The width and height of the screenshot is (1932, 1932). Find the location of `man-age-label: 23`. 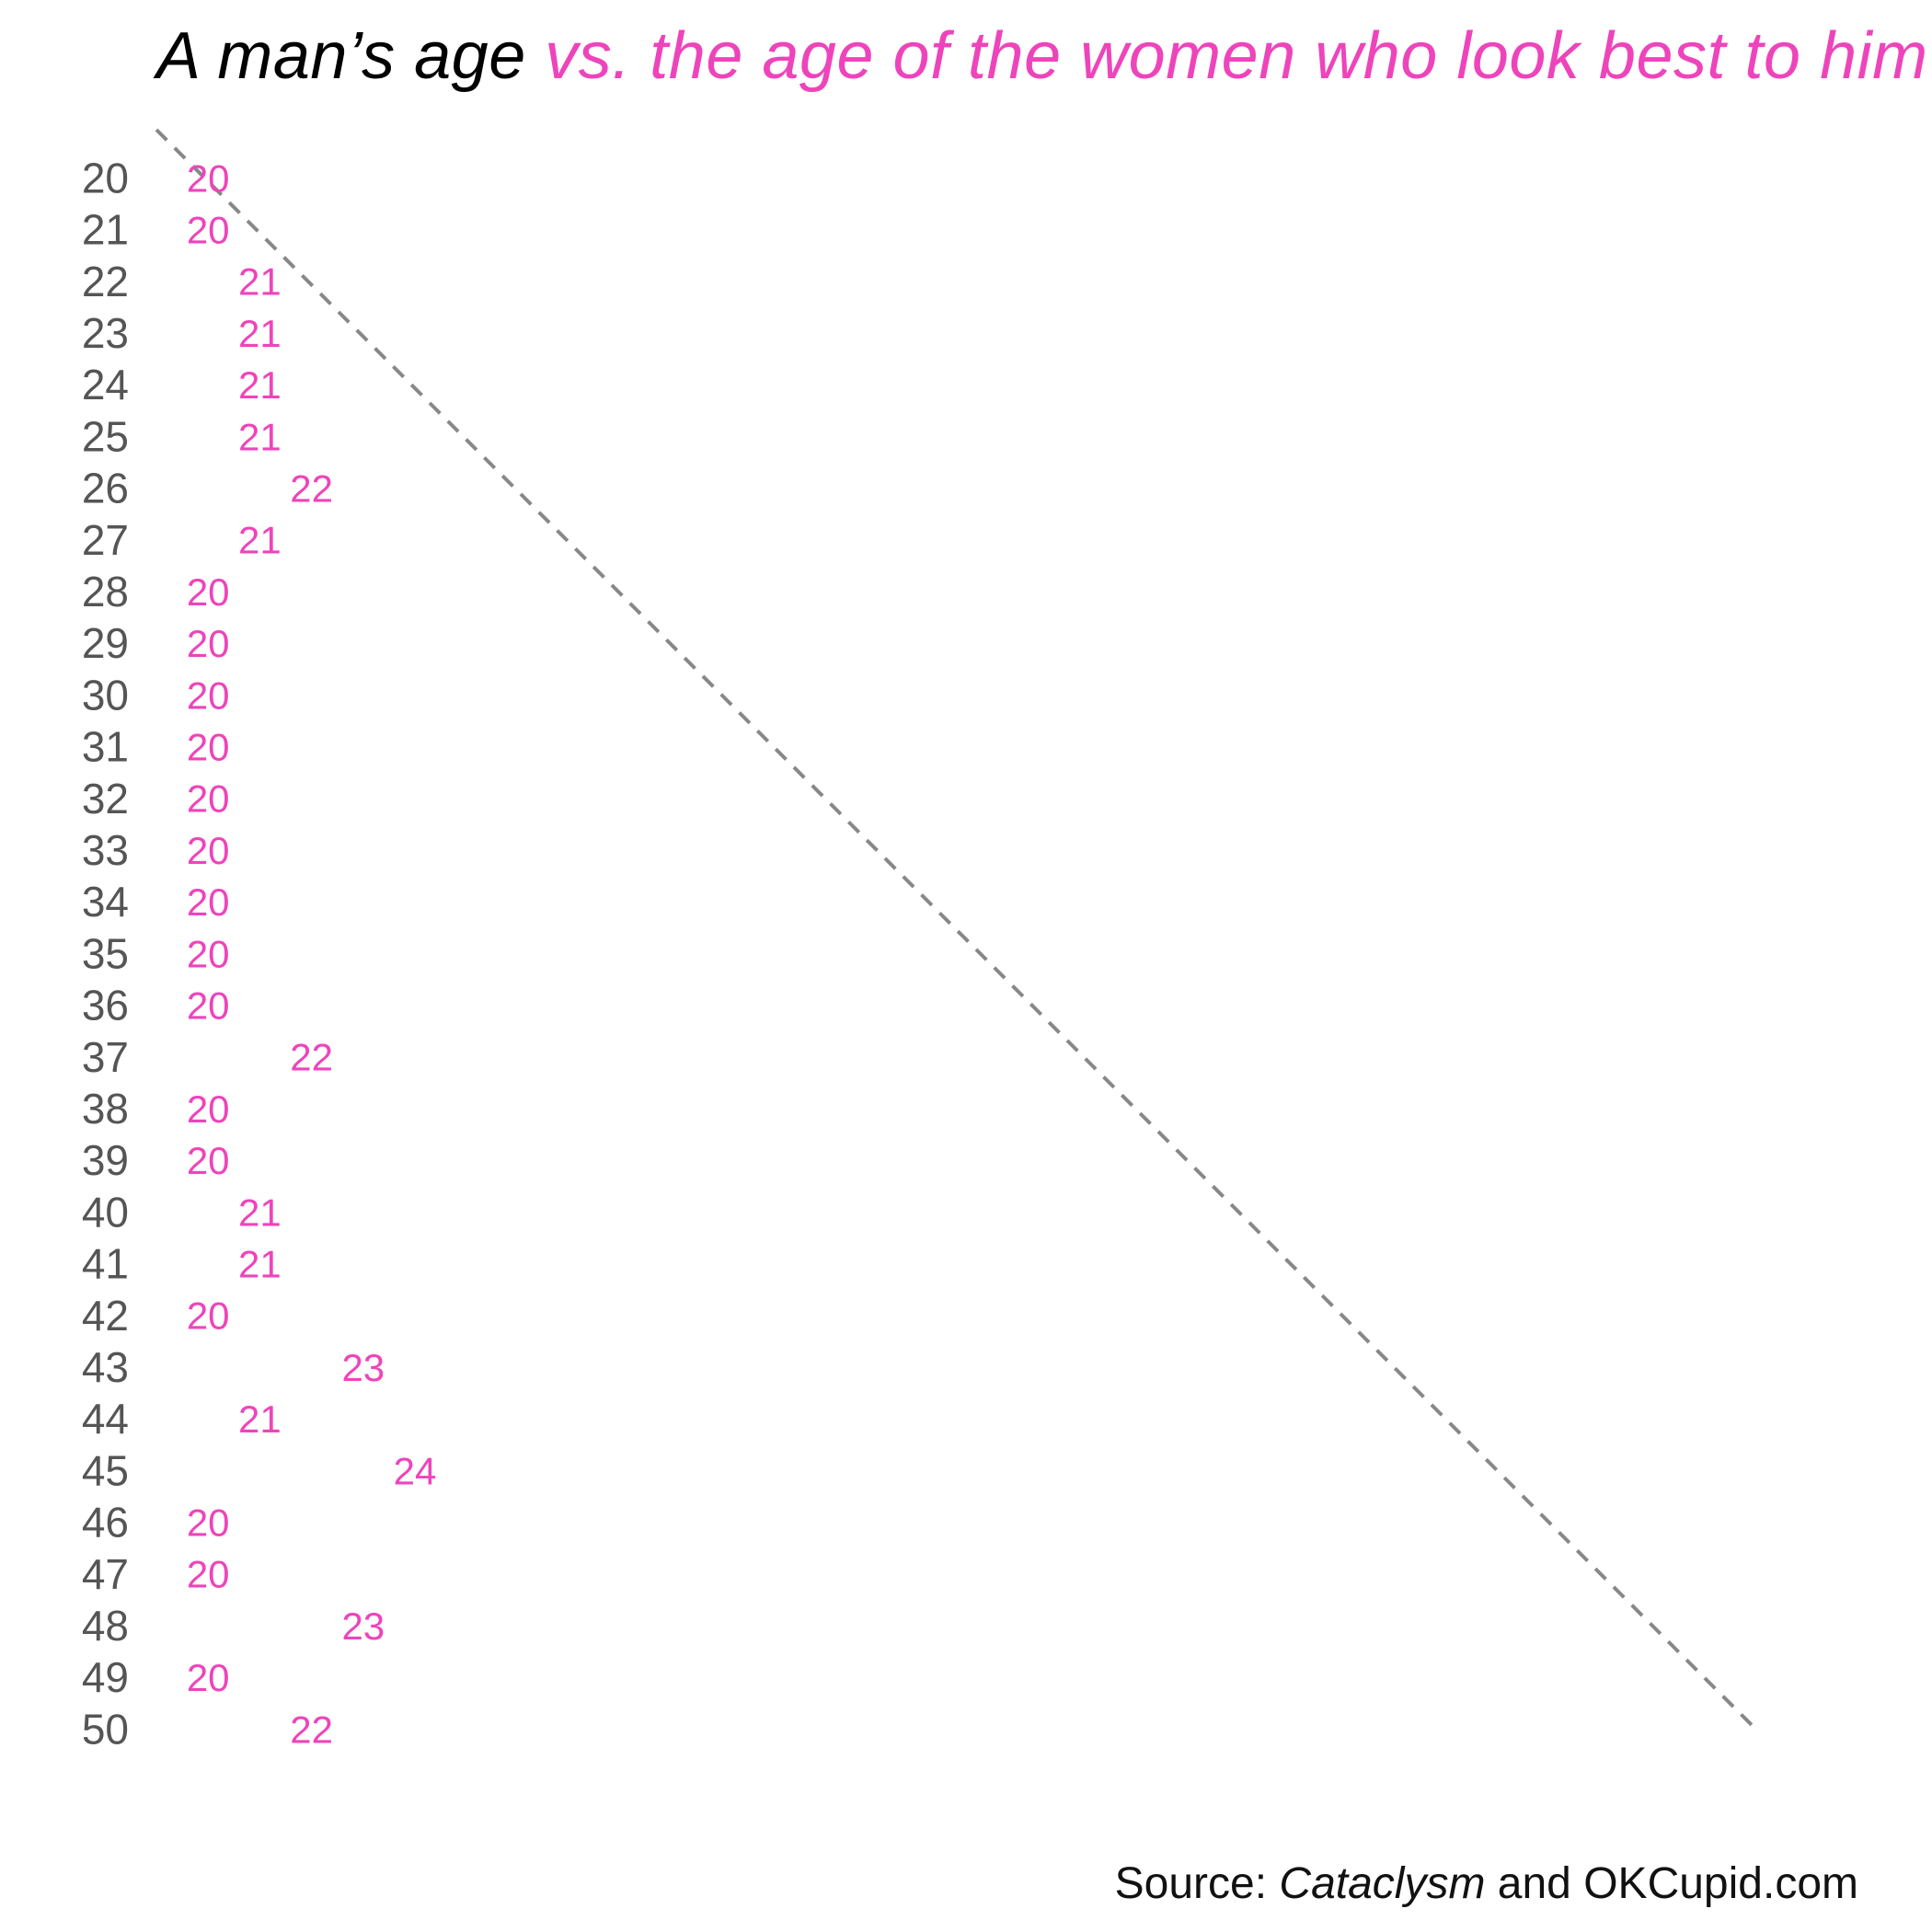

man-age-label: 23 is located at coordinates (105, 333).